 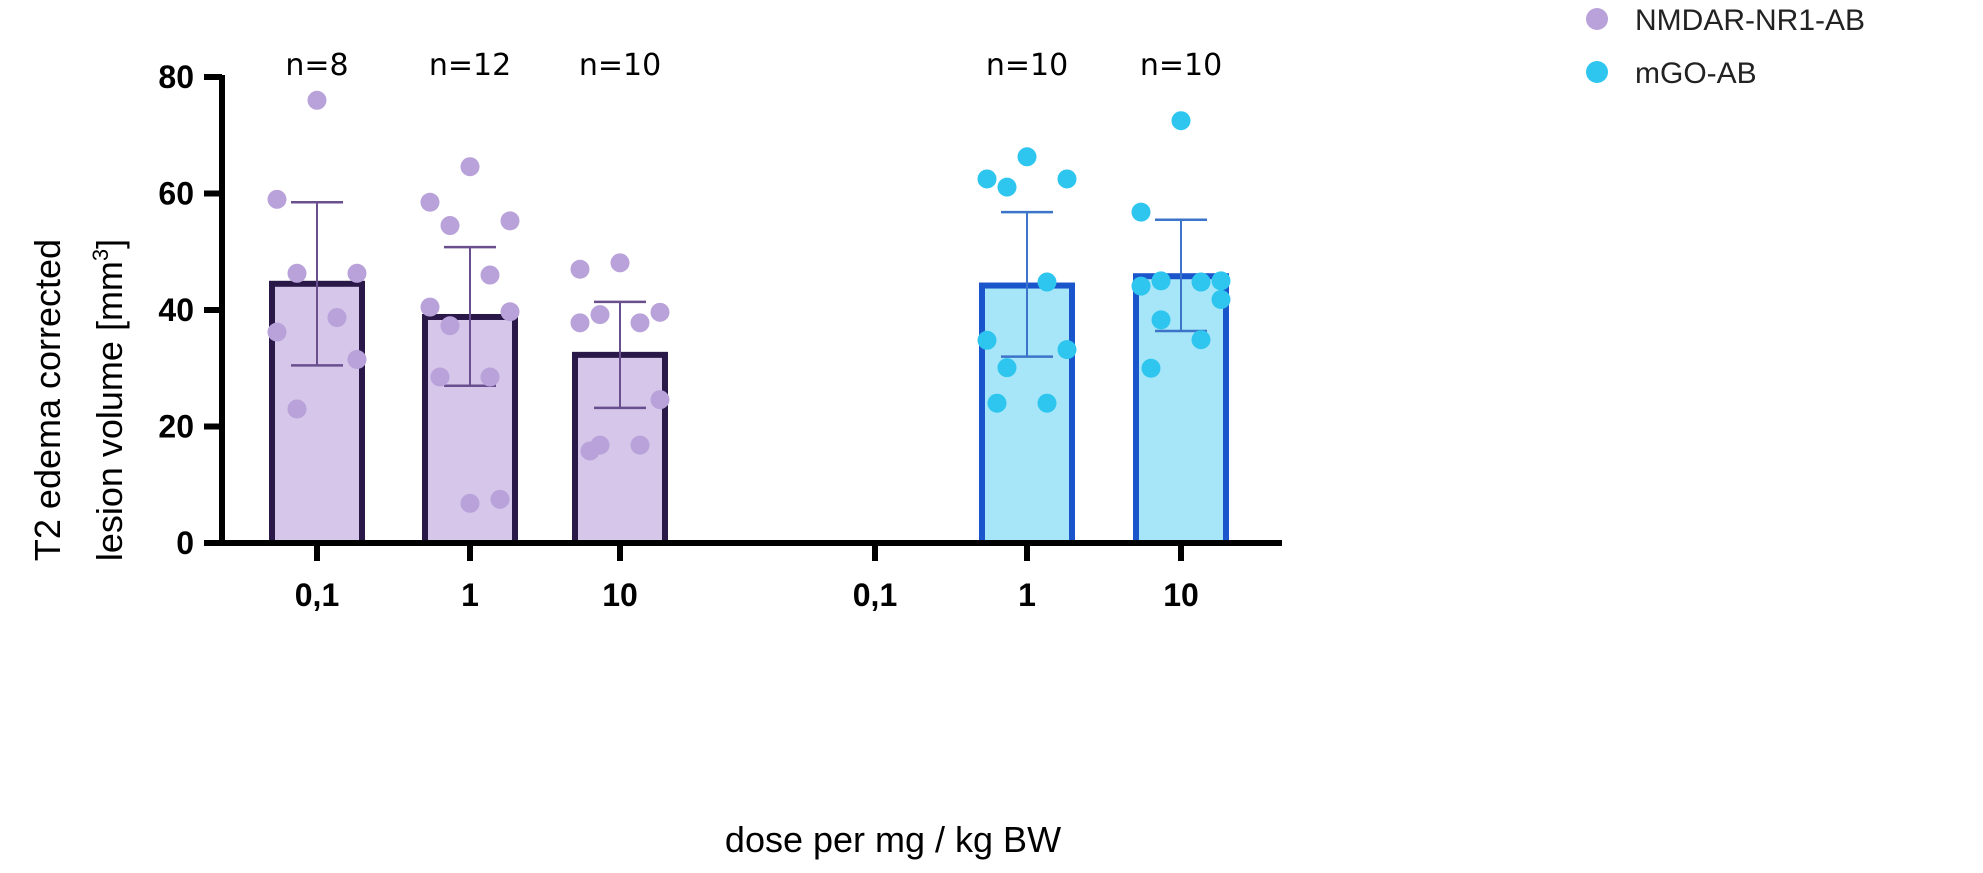 I want to click on y-tick-label-3: 60, so click(x=176, y=194).